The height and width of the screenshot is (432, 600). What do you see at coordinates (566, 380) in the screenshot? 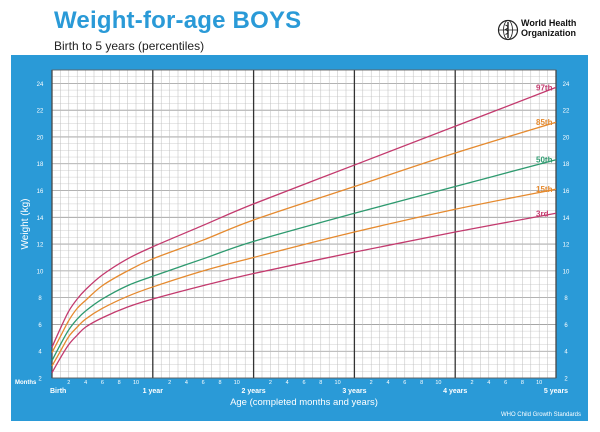
I see `y-tick-label-right: 2` at bounding box center [566, 380].